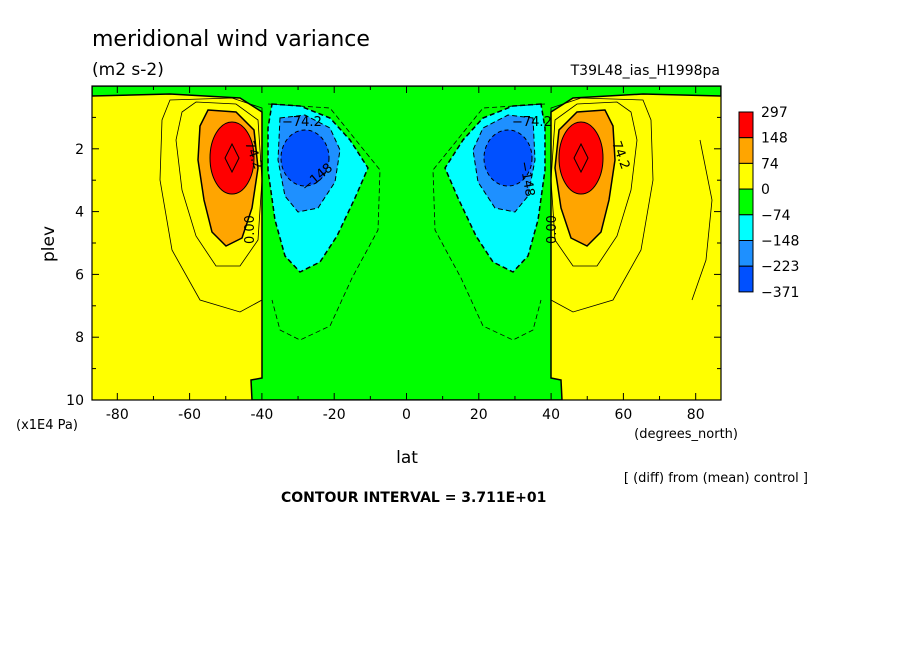 The height and width of the screenshot is (654, 904). I want to click on x-tick-label-4: 0, so click(406, 415).